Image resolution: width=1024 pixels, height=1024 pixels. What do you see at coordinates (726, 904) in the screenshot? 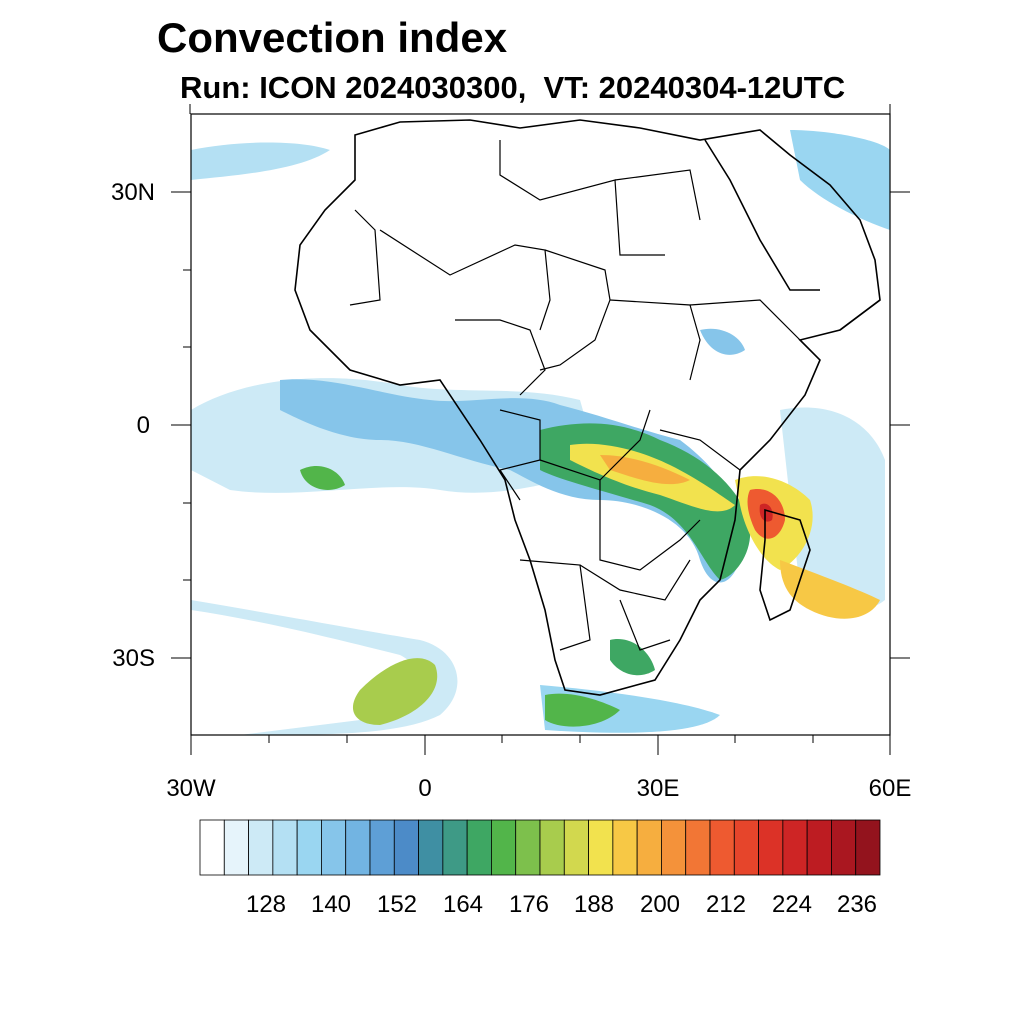
I see `colorbar-label: 212` at bounding box center [726, 904].